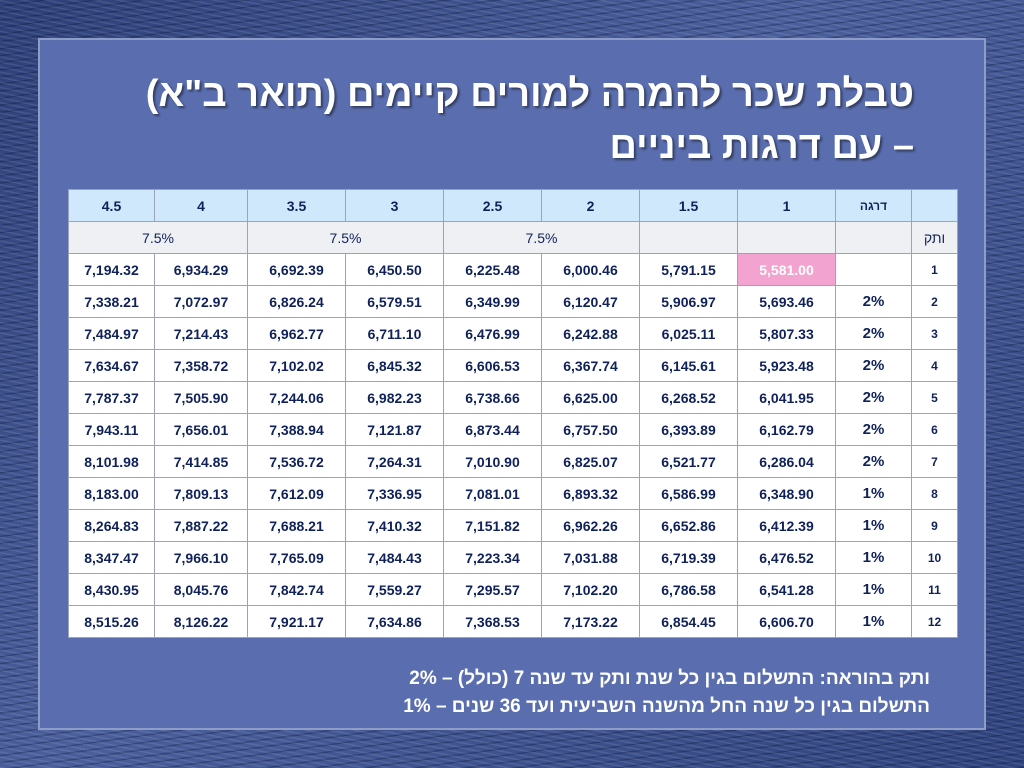 Image resolution: width=1024 pixels, height=768 pixels. Describe the element at coordinates (201, 301) in the screenshot. I see `salary-cell: 7,072.97` at that location.